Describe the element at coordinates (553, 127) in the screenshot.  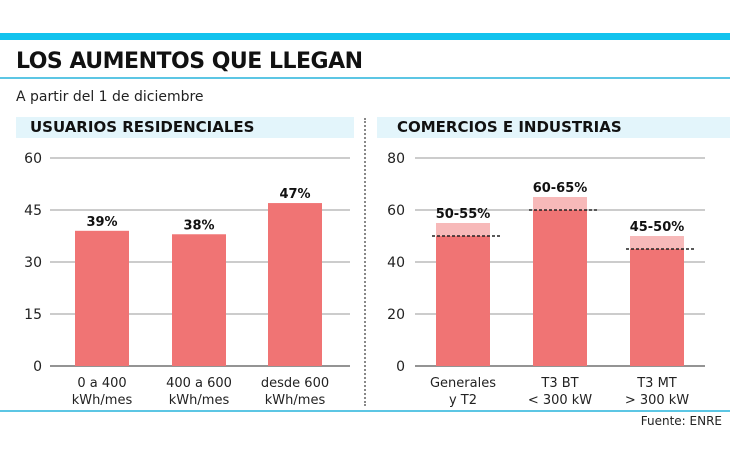
I see `section-header-commercial: COMERCIOS E INDUSTRIAS` at that location.